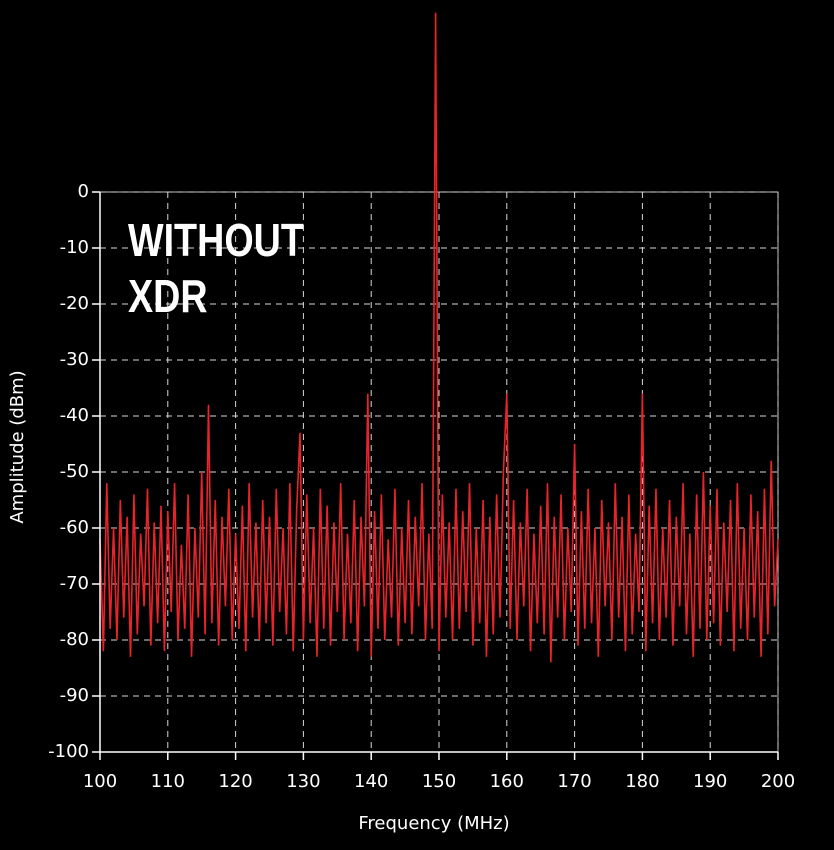 The height and width of the screenshot is (850, 834). I want to click on annotation: XDR, so click(168, 296).